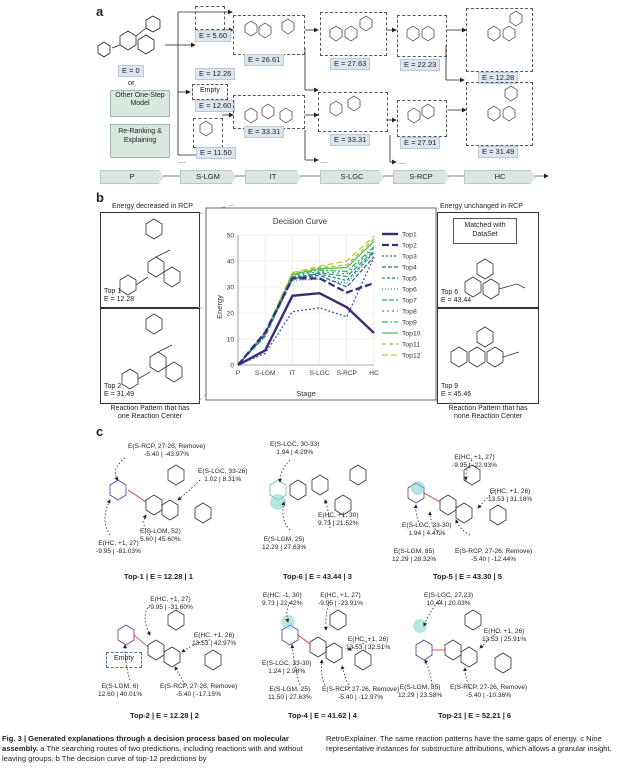  What do you see at coordinates (231, 236) in the screenshot?
I see `y-tick-label: 50` at bounding box center [231, 236].